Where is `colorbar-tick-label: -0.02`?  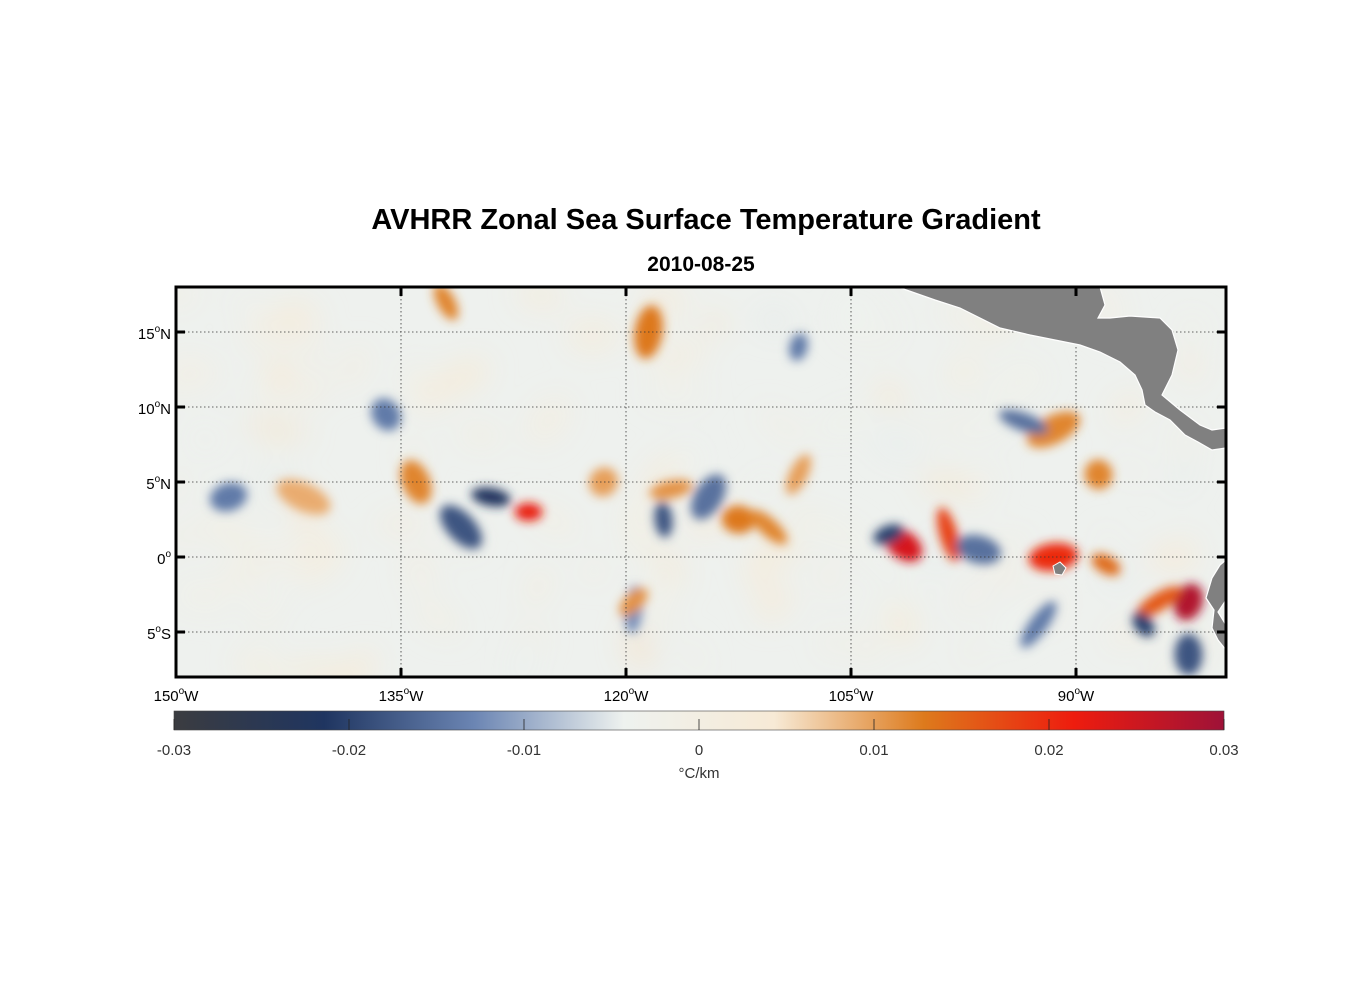
colorbar-tick-label: -0.02 is located at coordinates (349, 750).